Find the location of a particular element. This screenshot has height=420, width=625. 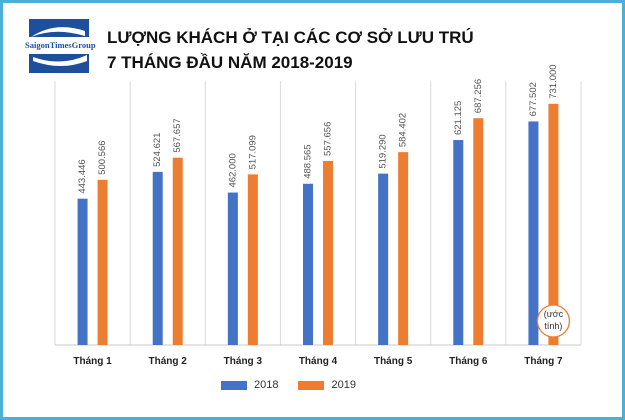

estimate-note-line-2: tính) is located at coordinates (553, 326).